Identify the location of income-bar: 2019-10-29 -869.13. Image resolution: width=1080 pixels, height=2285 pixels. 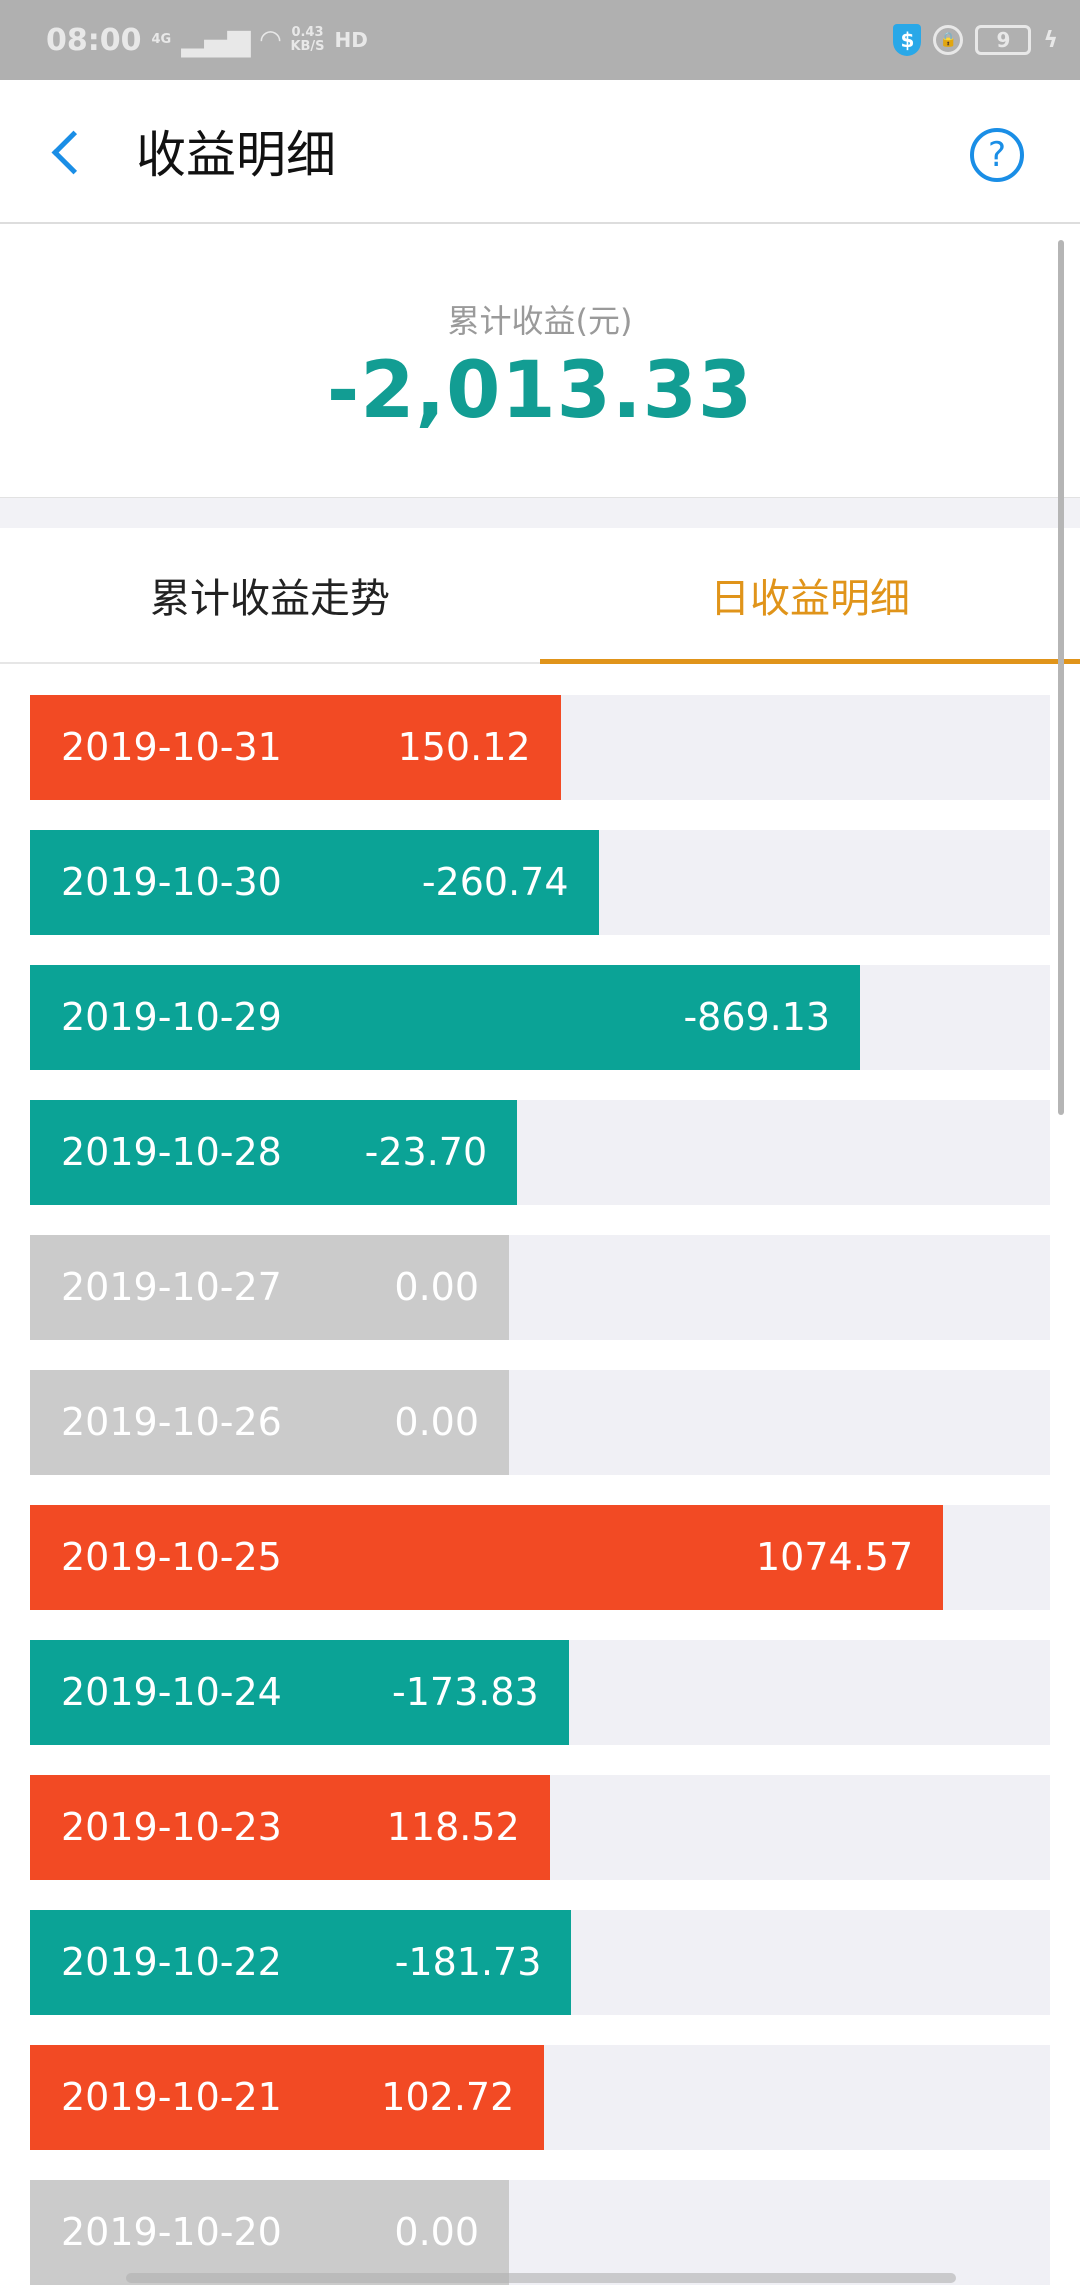
(445, 1017).